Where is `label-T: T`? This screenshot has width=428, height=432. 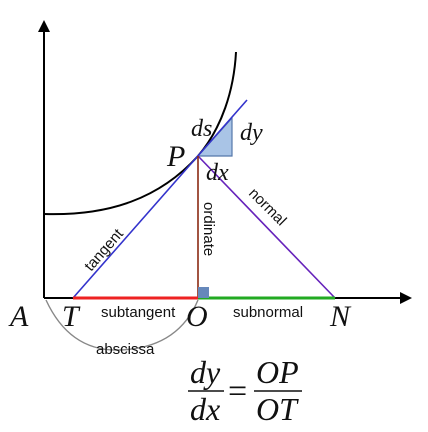
label-T: T is located at coordinates (71, 316).